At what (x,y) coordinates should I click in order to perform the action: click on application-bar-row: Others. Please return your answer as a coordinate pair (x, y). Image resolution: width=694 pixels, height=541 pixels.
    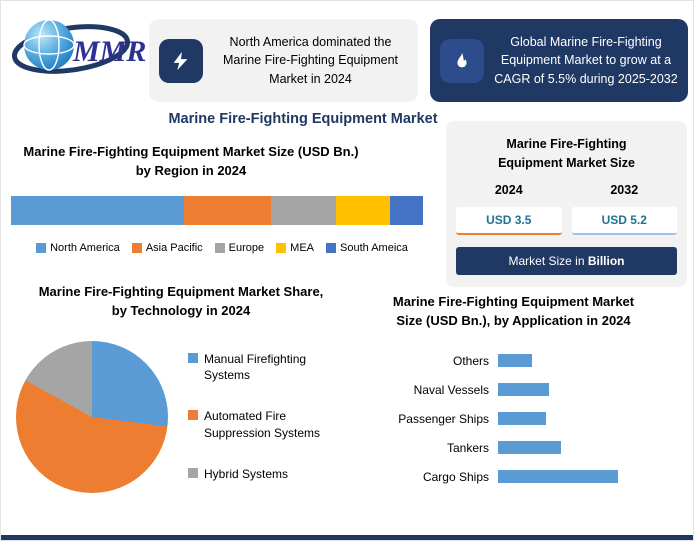
    Looking at the image, I should click on (513, 361).